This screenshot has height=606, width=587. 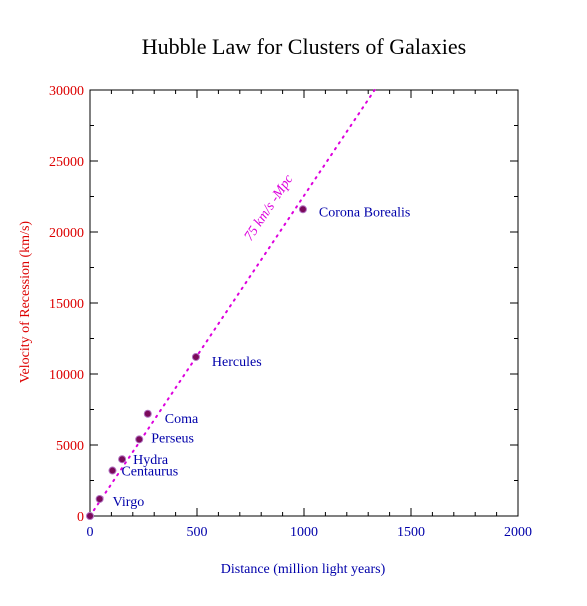 I want to click on y-tick-label: 25000, so click(x=66, y=162).